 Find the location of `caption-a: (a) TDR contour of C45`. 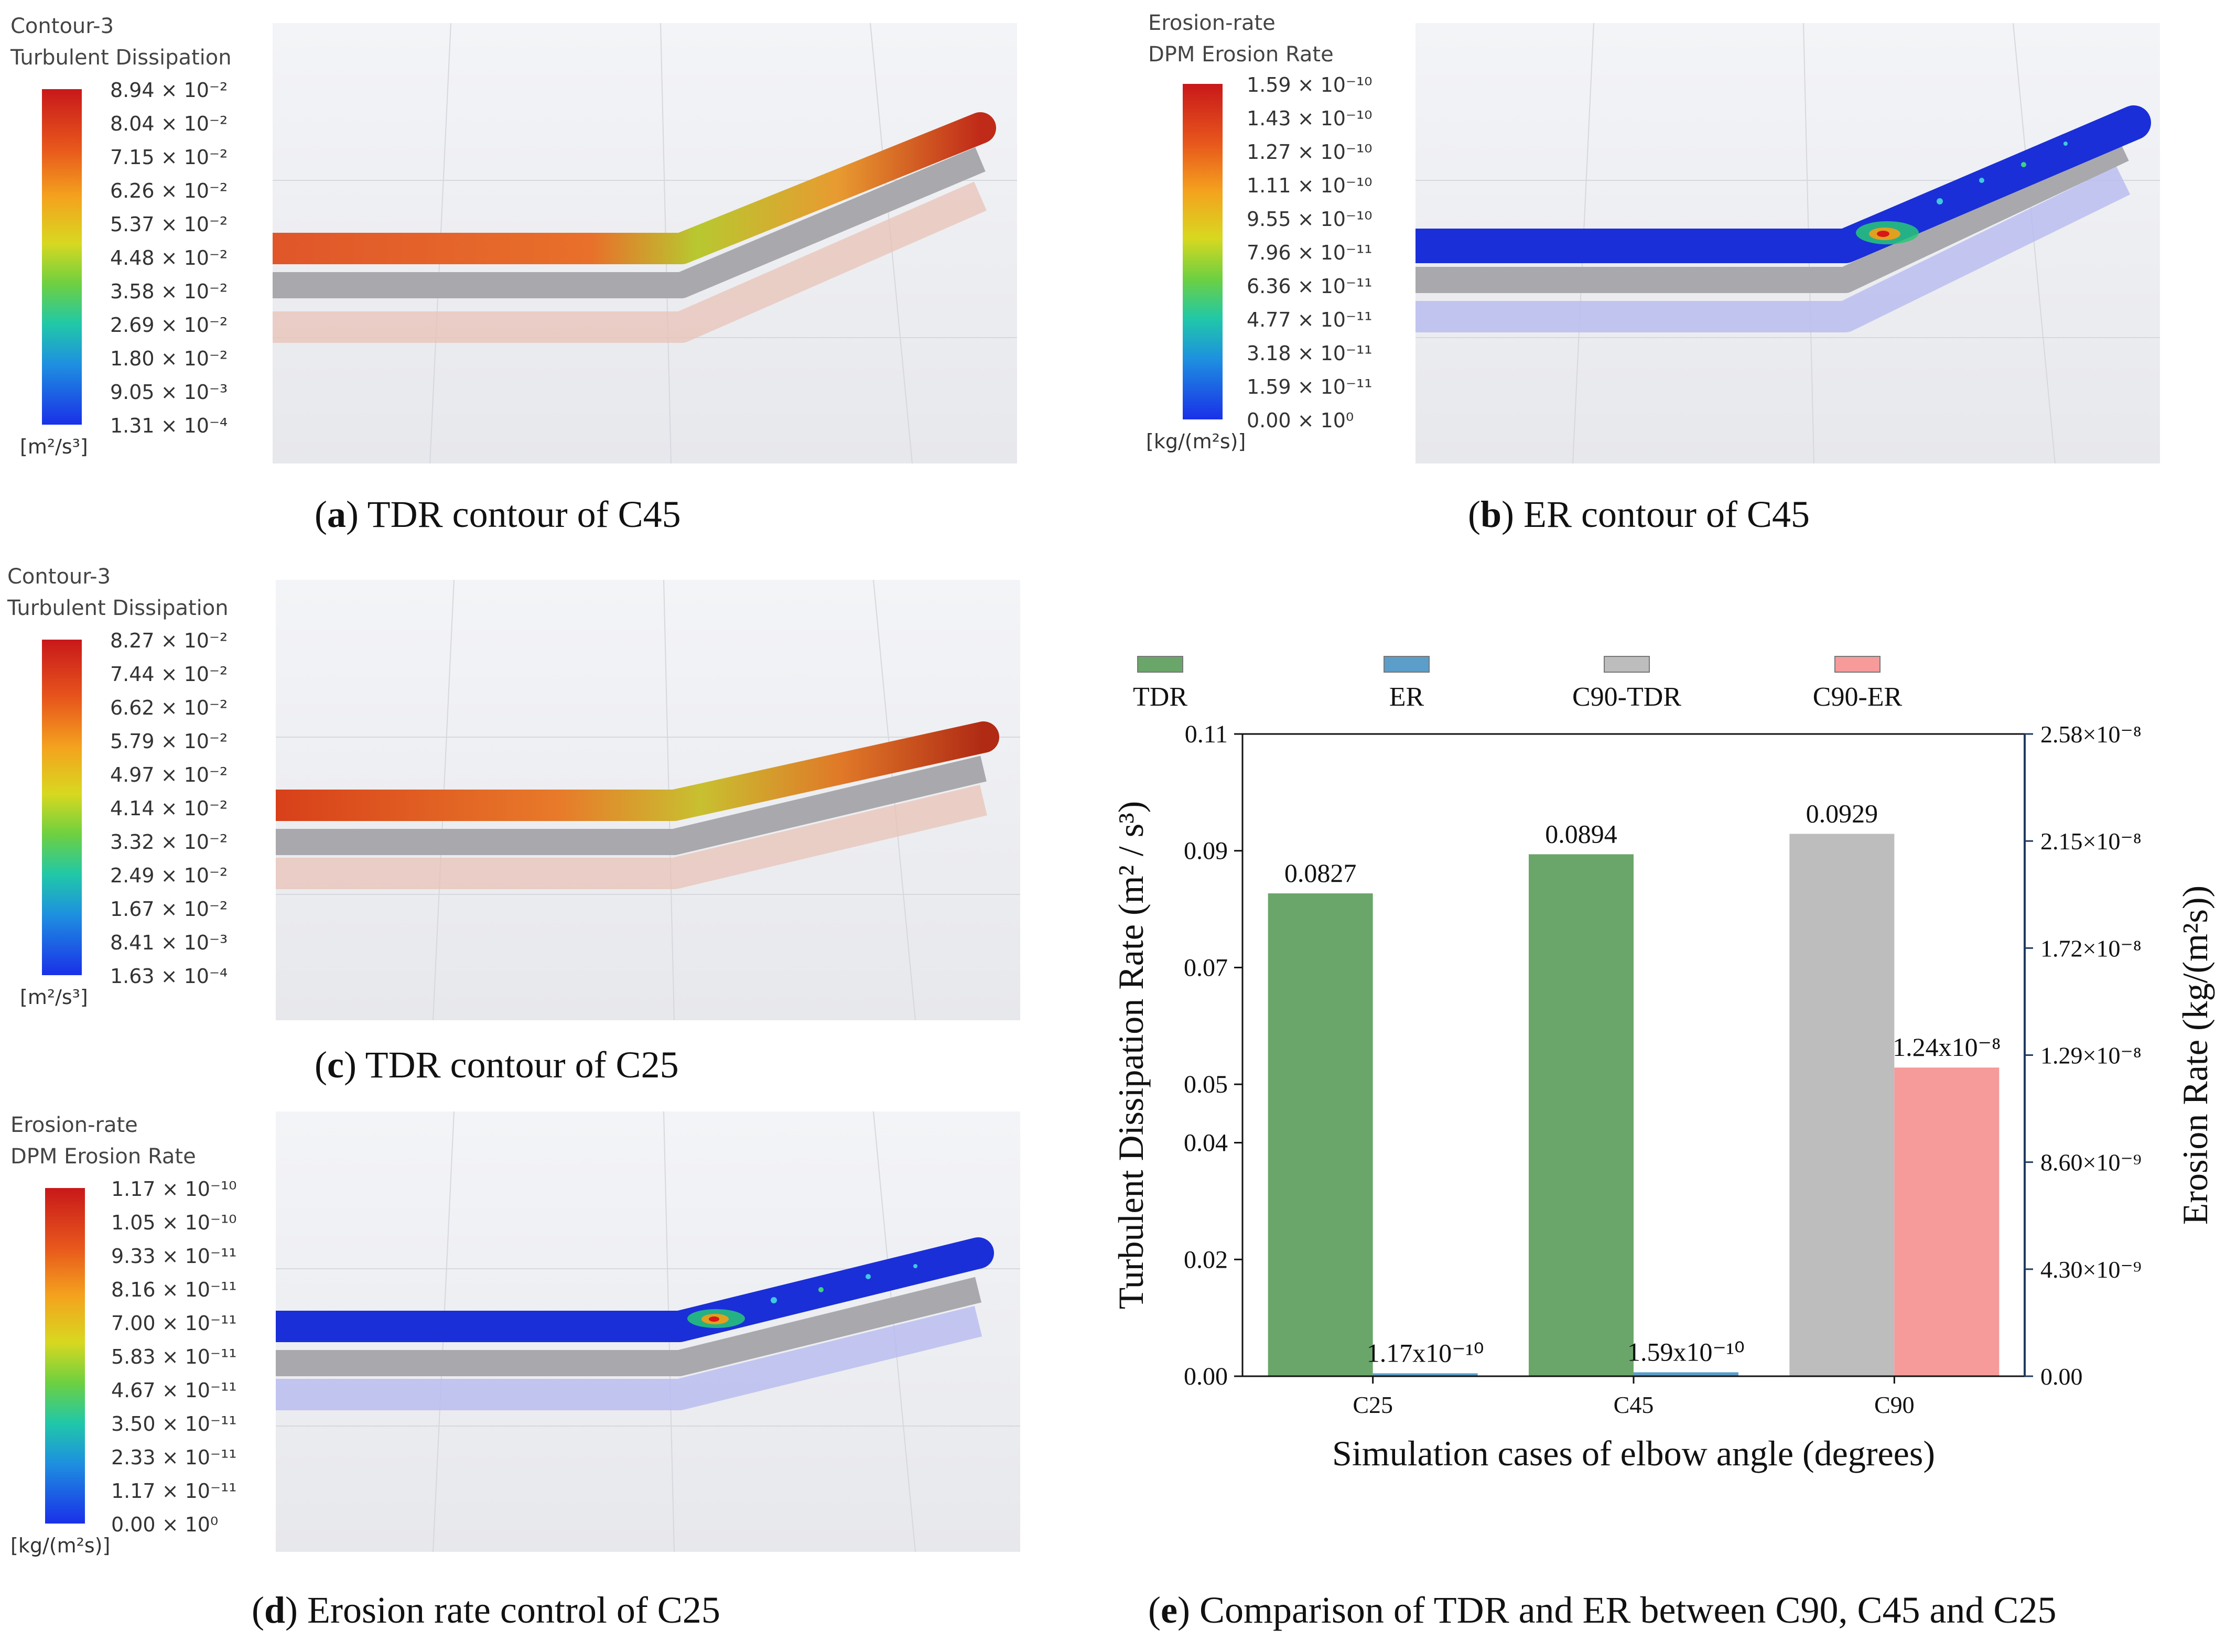

caption-a: (a) TDR contour of C45 is located at coordinates (498, 514).